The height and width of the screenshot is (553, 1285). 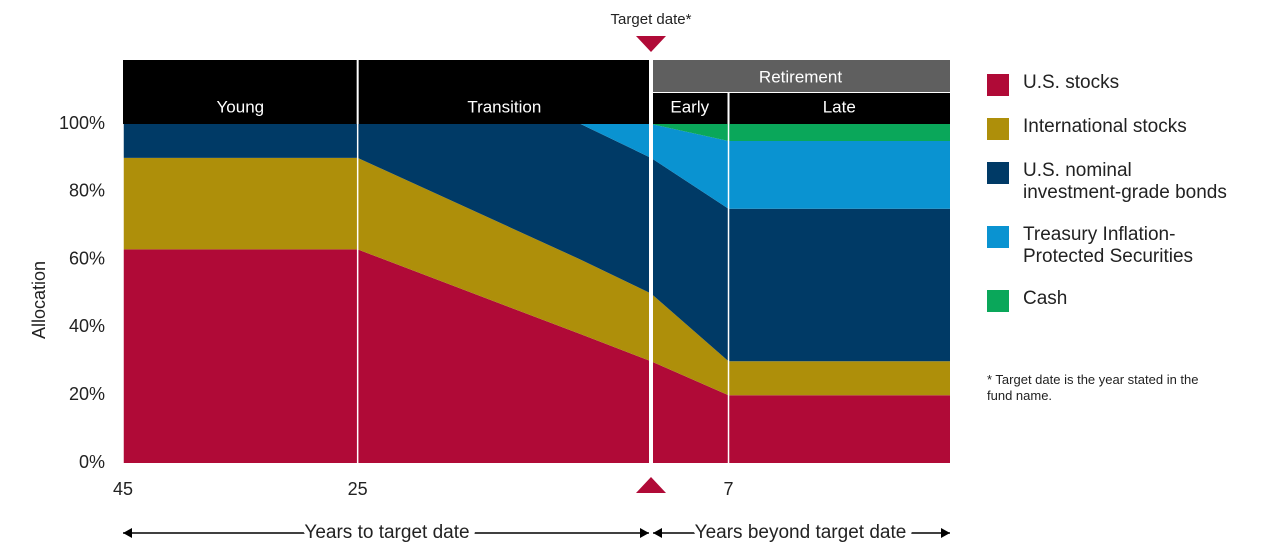 I want to click on y-tick-label: 0%, so click(x=92, y=462).